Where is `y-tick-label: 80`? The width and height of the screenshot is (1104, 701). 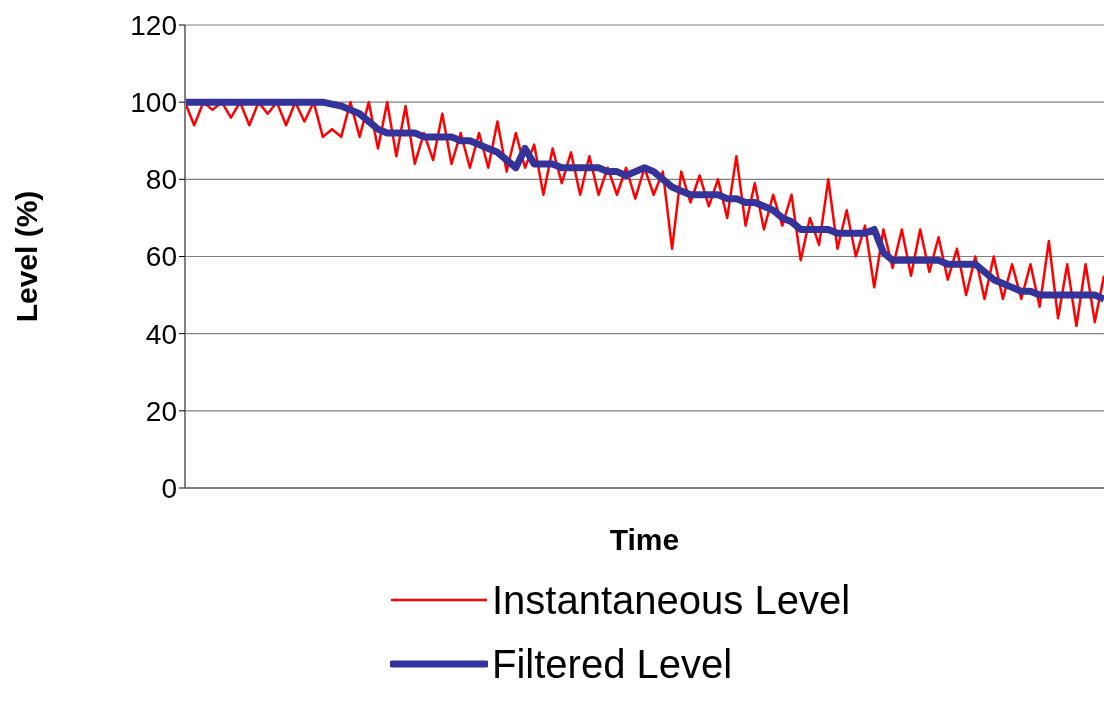
y-tick-label: 80 is located at coordinates (161, 180).